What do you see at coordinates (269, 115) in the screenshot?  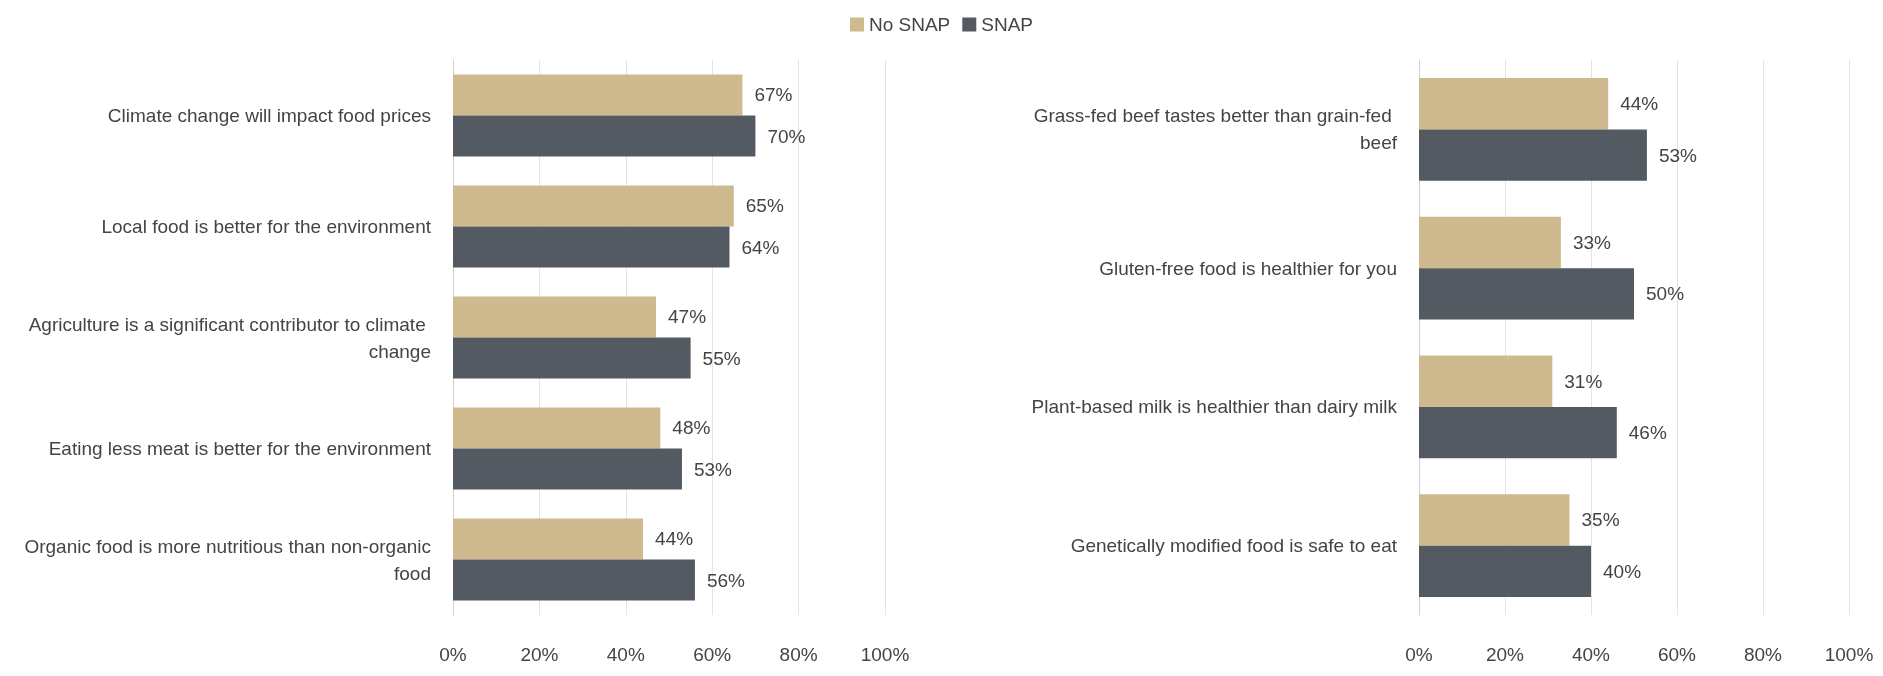 I see `y-tick-label: Climate change will impact food prices` at bounding box center [269, 115].